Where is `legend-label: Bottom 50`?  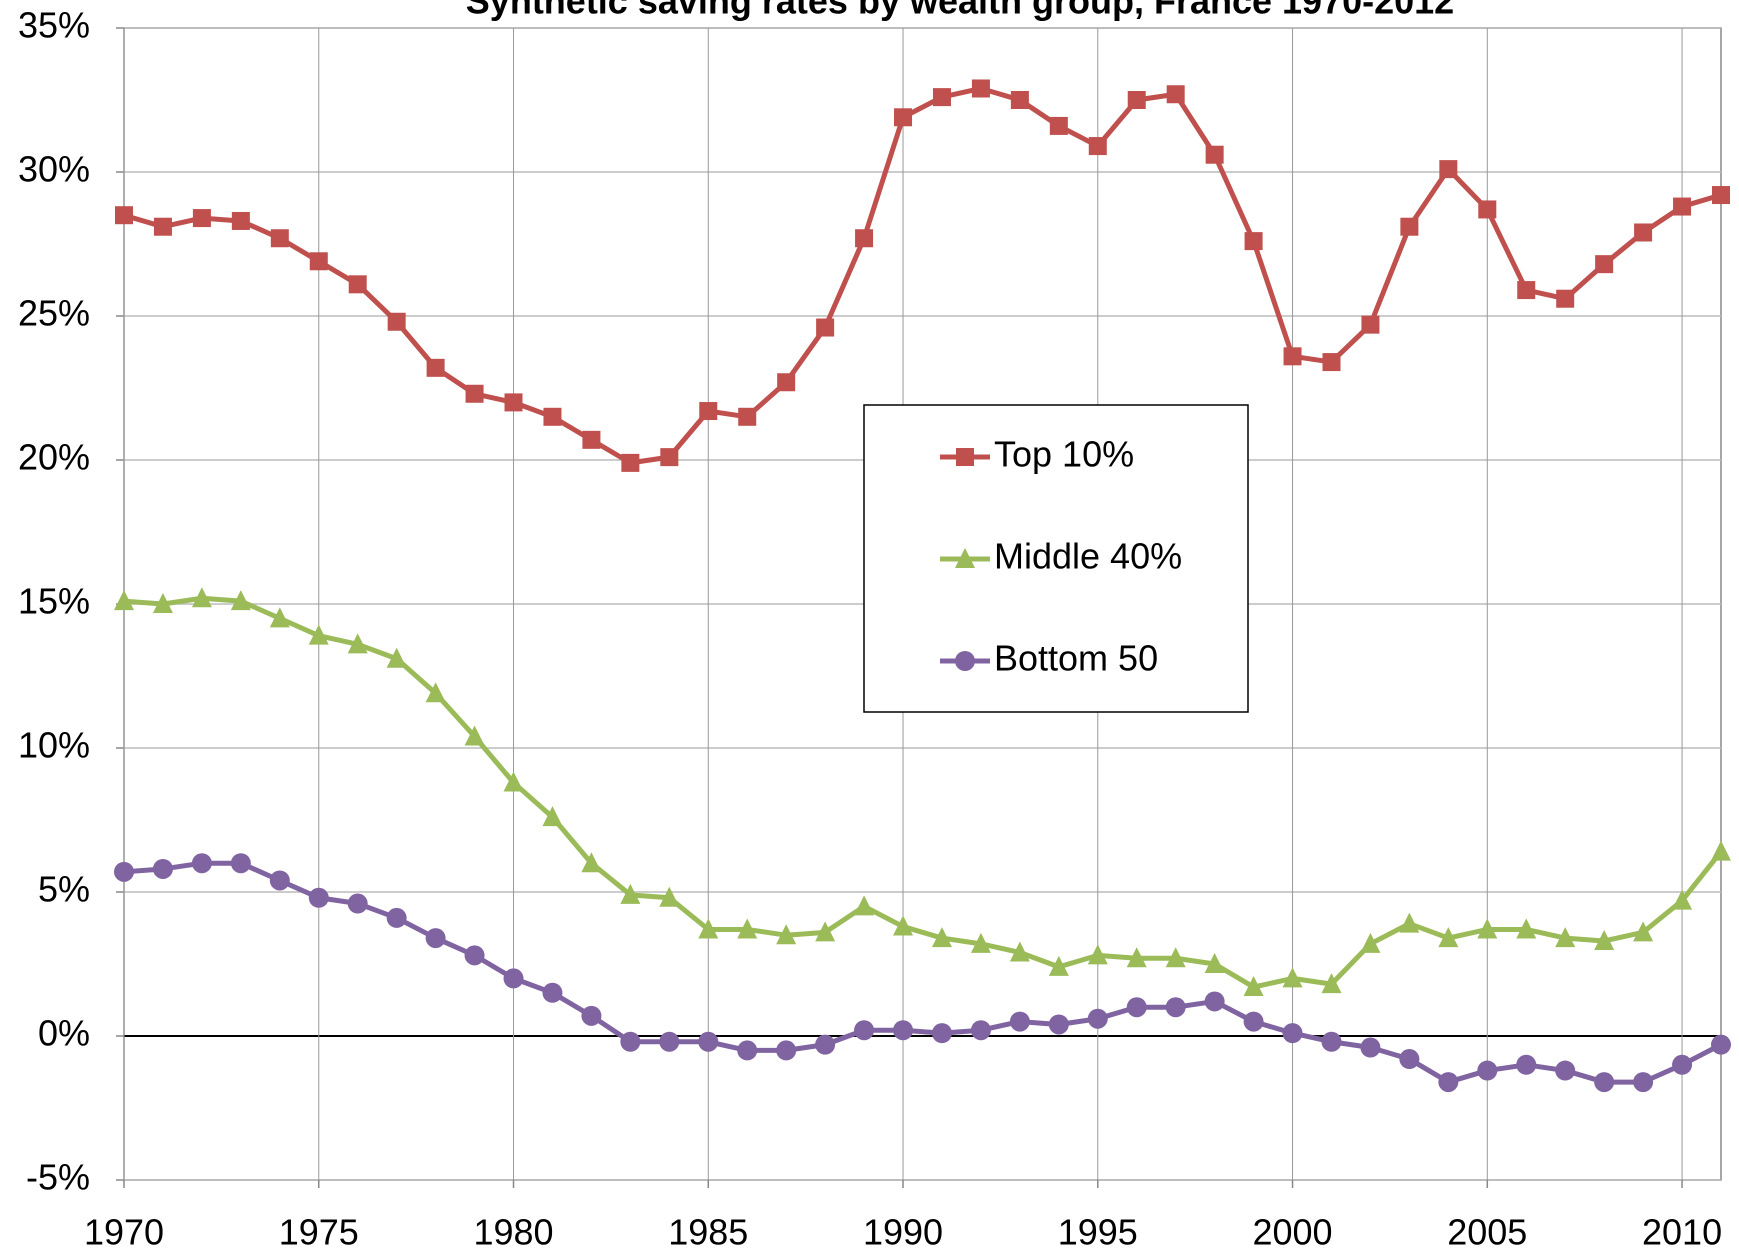
legend-label: Bottom 50 is located at coordinates (1076, 658).